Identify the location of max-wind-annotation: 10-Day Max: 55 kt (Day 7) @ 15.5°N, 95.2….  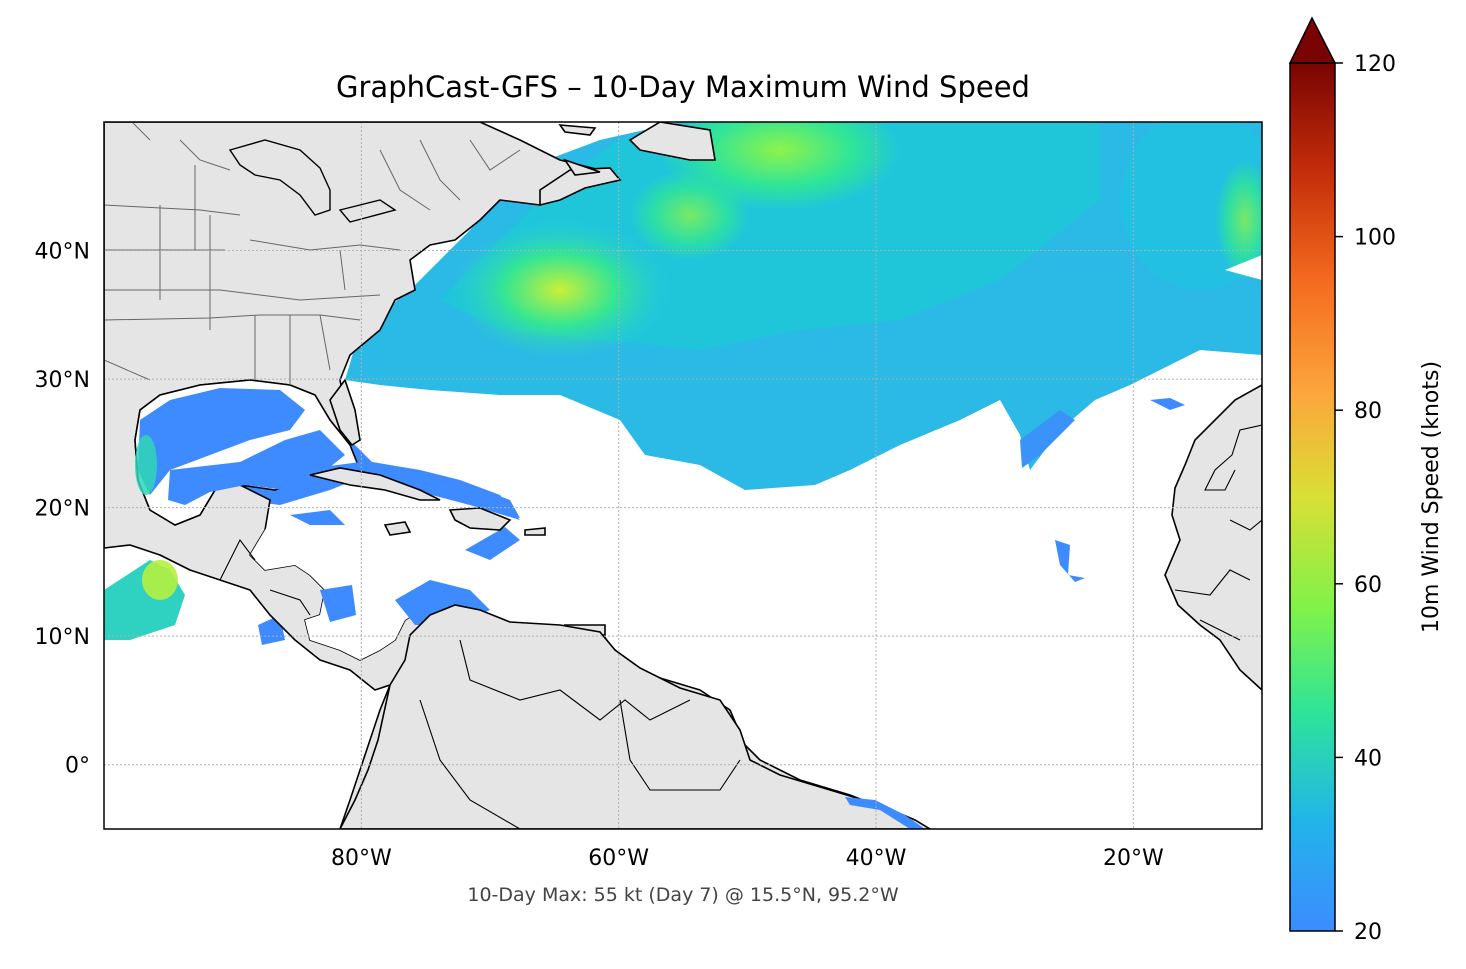
(683, 895).